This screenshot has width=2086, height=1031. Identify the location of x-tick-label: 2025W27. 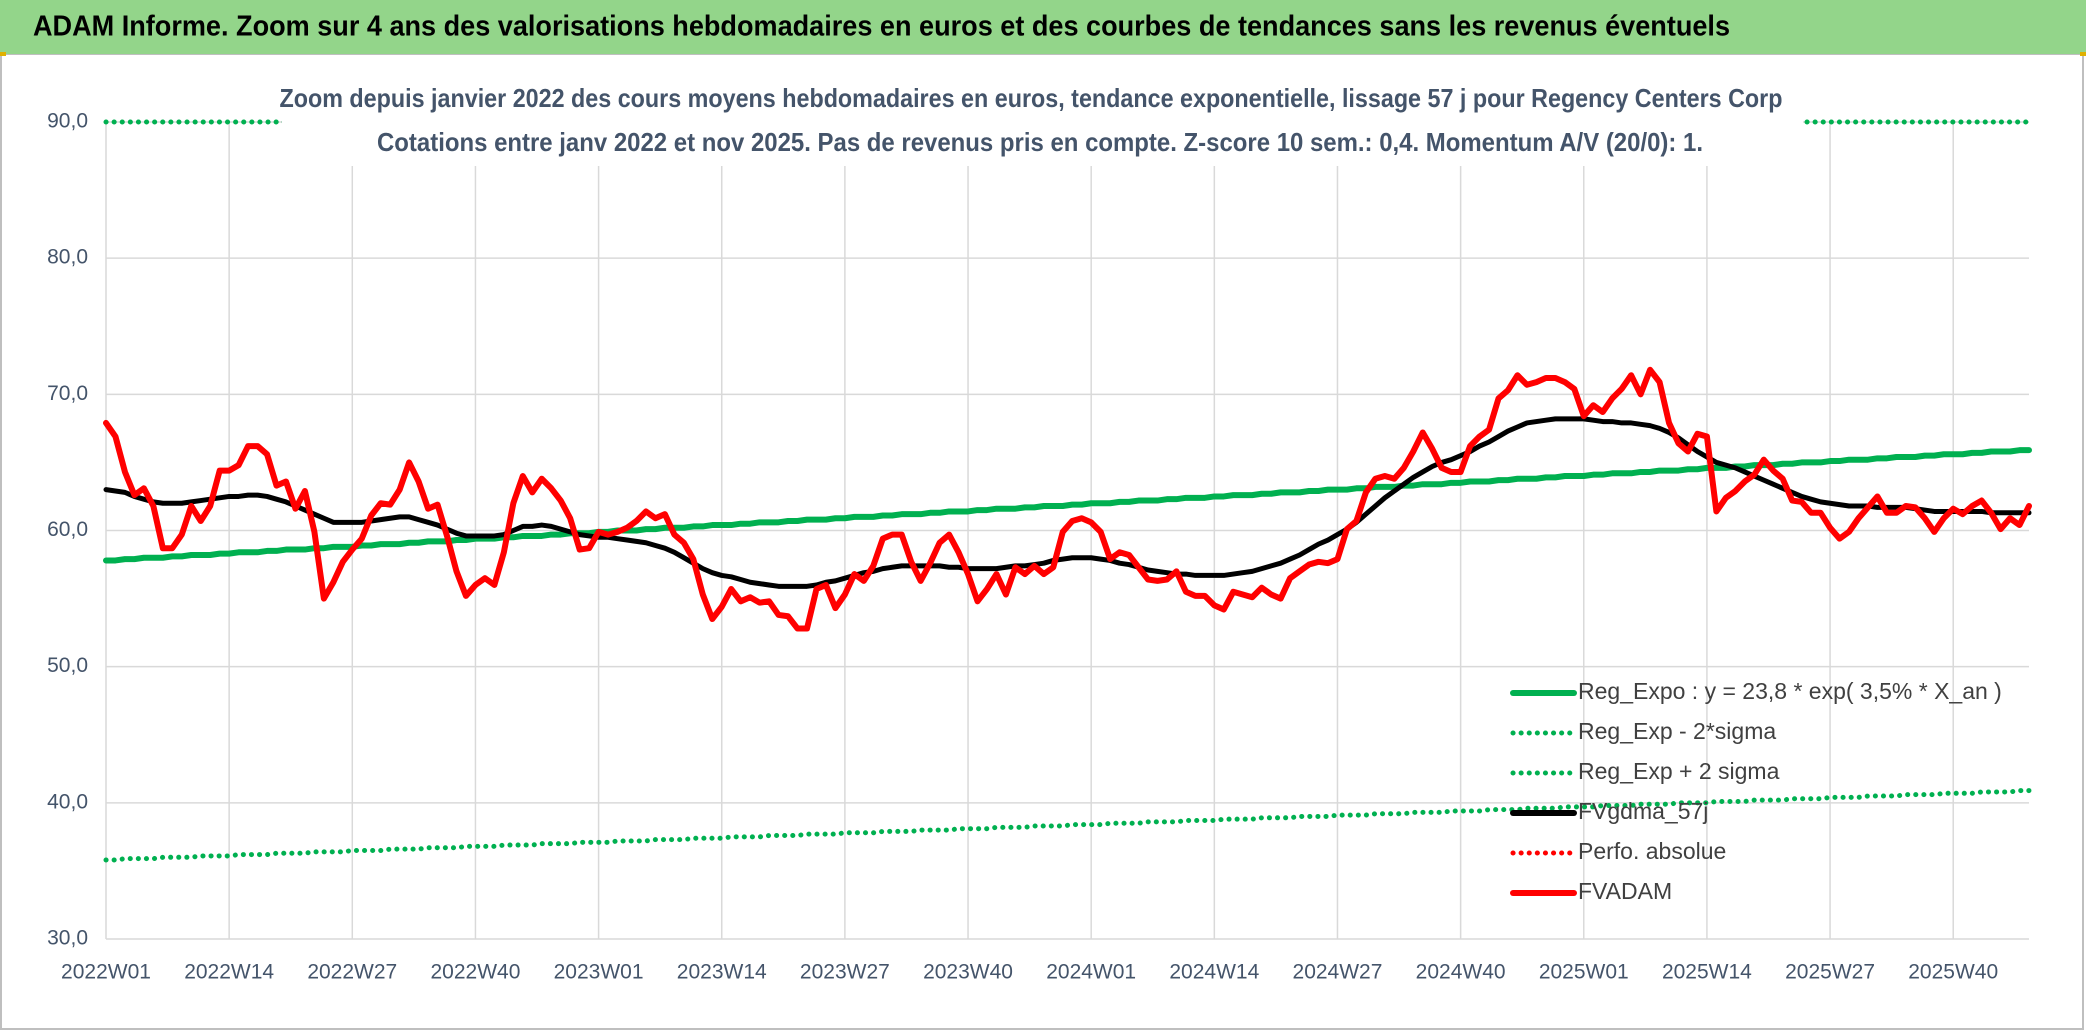
(1830, 972).